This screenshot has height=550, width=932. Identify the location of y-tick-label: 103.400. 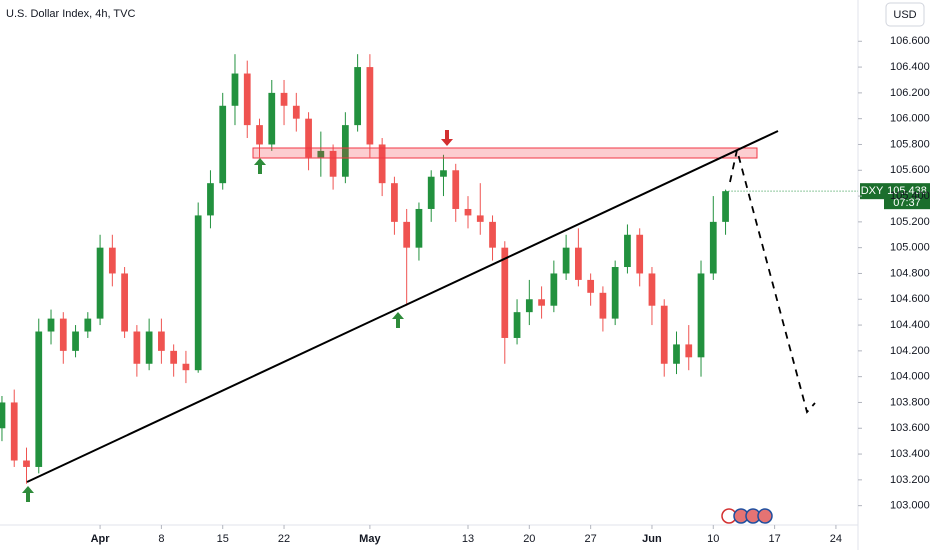
(910, 454).